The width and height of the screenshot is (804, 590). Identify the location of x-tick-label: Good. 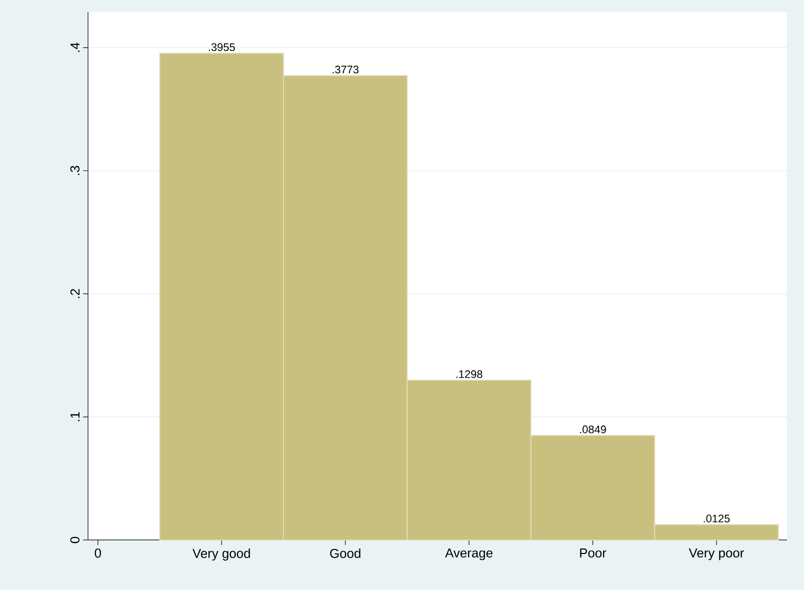
(345, 553).